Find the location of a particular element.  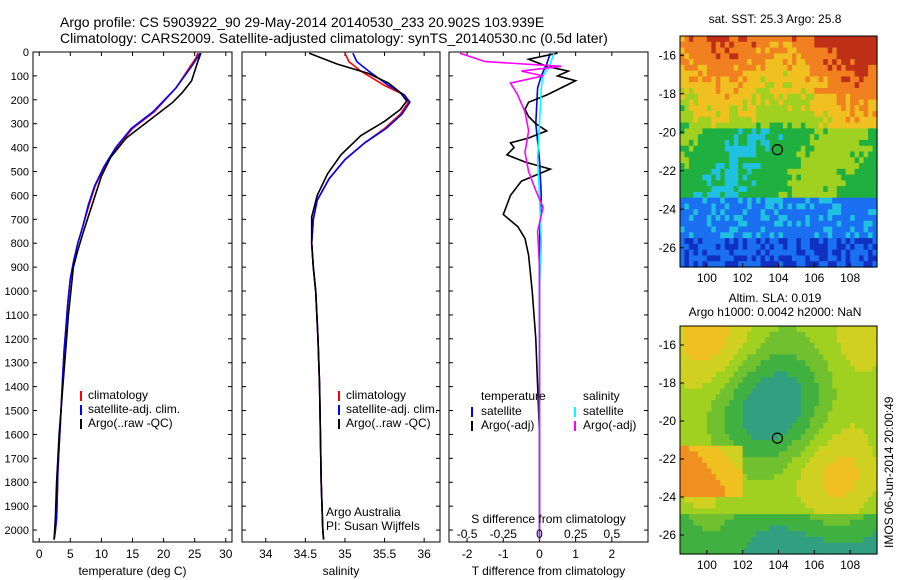

y-tick-label: 1100 is located at coordinates (17, 316).